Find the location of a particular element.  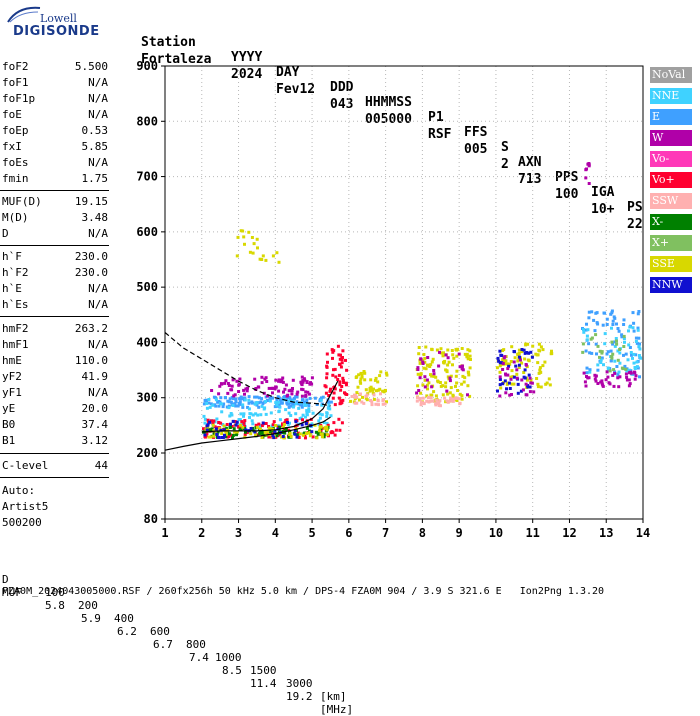

legend-item-vo: Vo- is located at coordinates (671, 159).